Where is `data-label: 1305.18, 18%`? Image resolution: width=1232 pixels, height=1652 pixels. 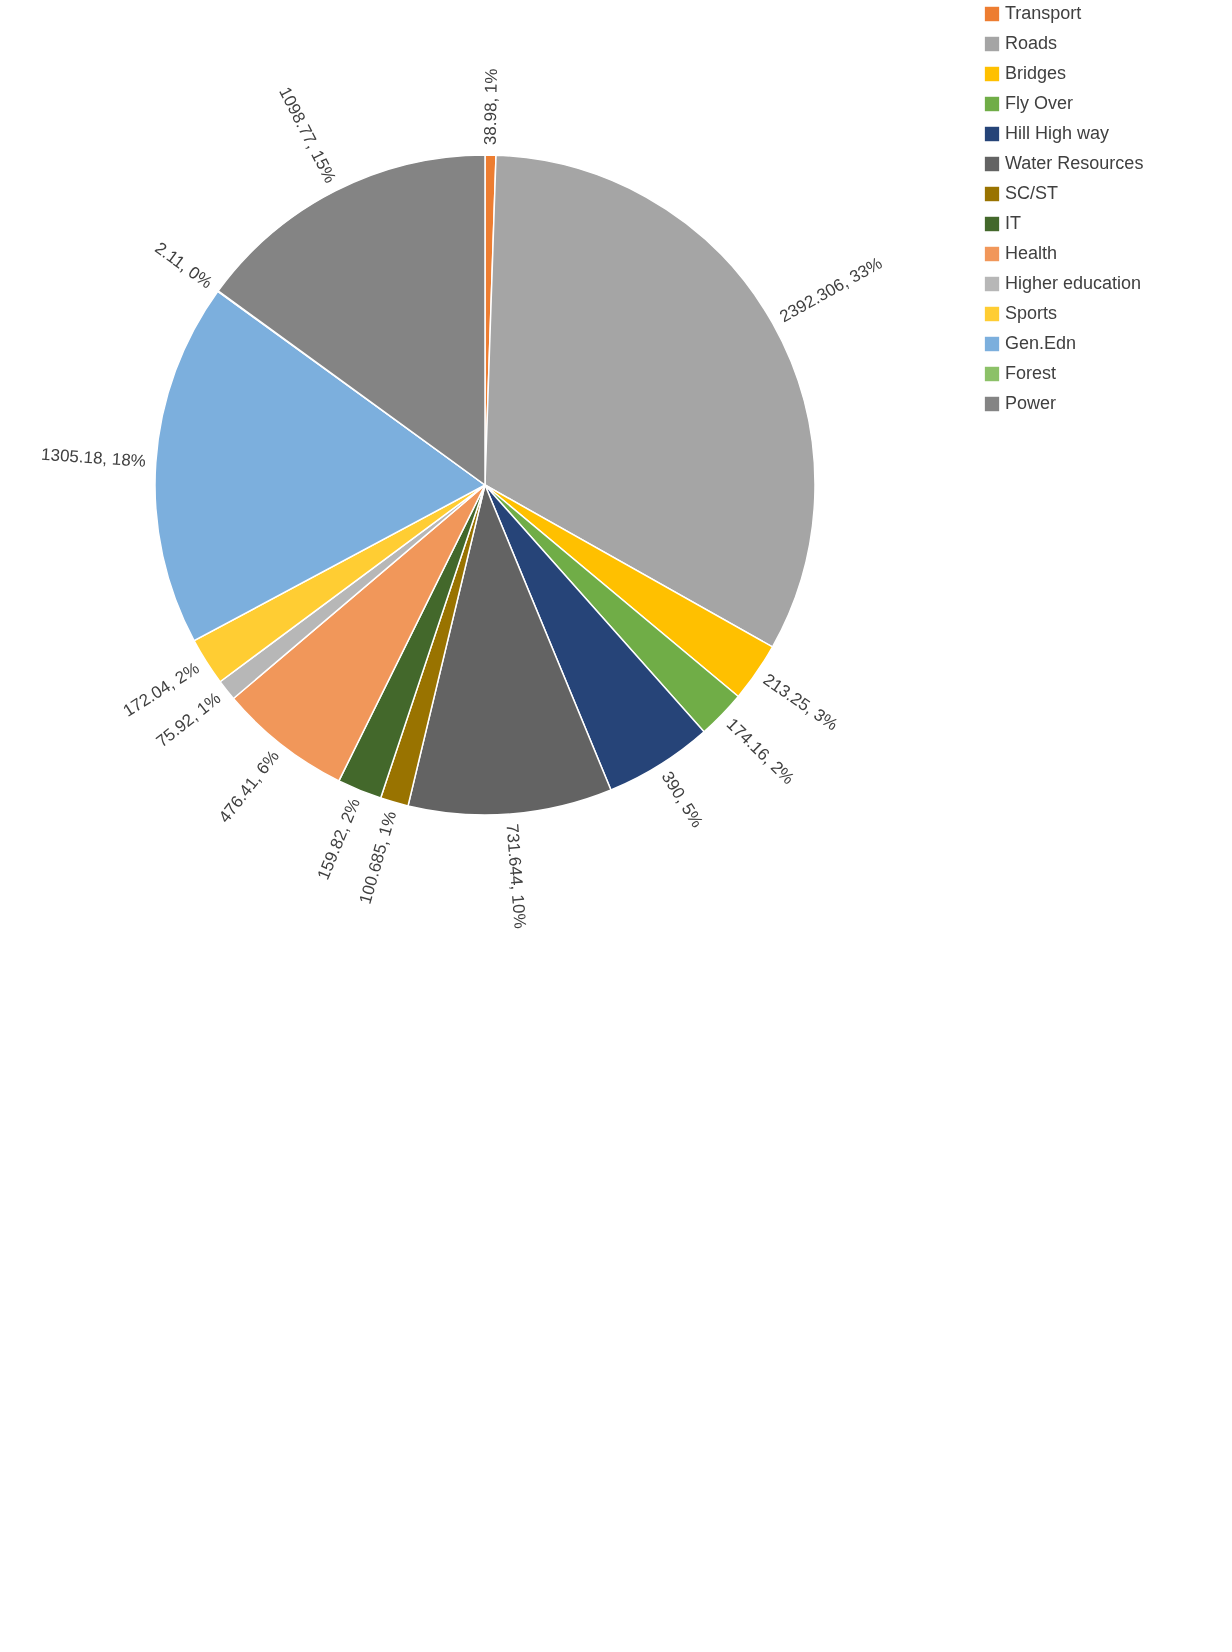 data-label: 1305.18, 18% is located at coordinates (93, 457).